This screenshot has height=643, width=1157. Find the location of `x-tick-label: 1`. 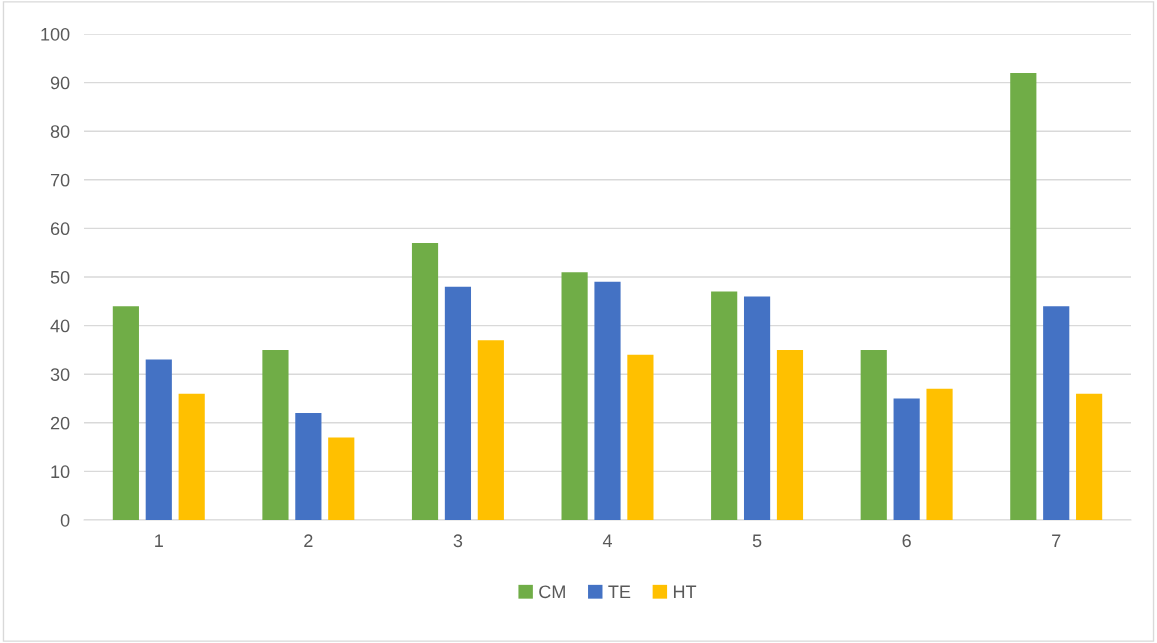

x-tick-label: 1 is located at coordinates (159, 540).